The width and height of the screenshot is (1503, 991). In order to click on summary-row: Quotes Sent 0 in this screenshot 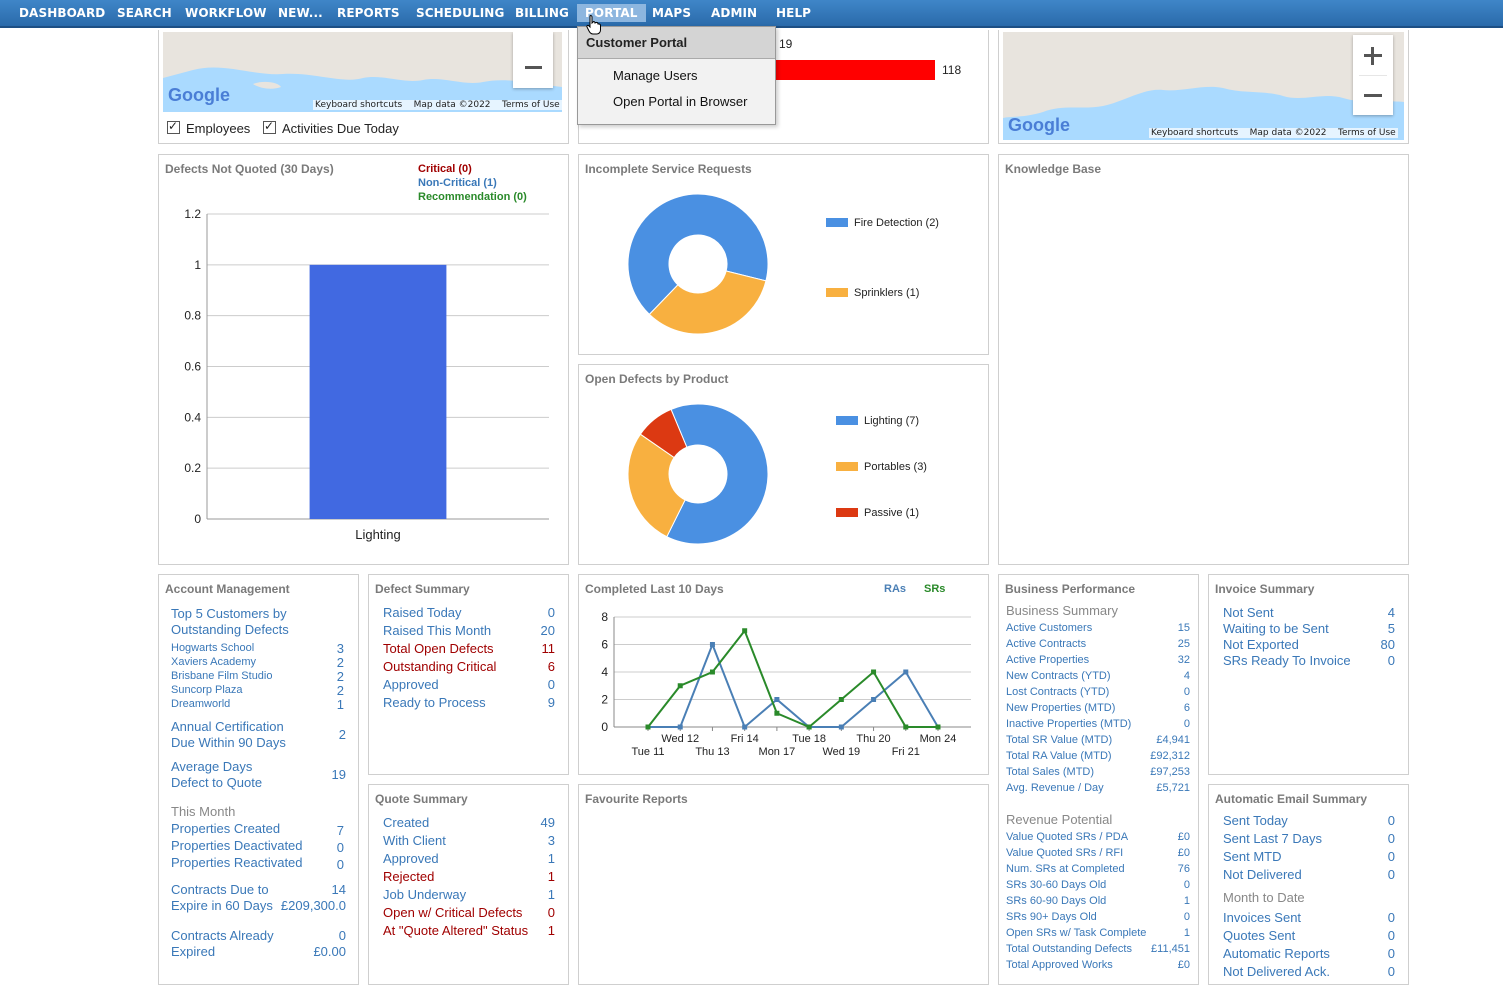, I will do `click(1309, 937)`.